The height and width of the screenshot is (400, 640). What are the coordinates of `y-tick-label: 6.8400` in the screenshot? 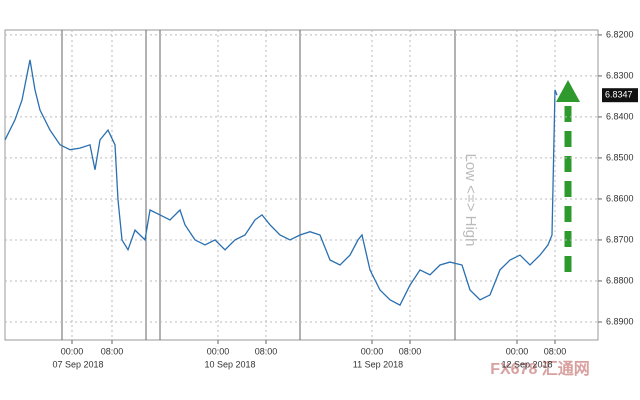 It's located at (620, 116).